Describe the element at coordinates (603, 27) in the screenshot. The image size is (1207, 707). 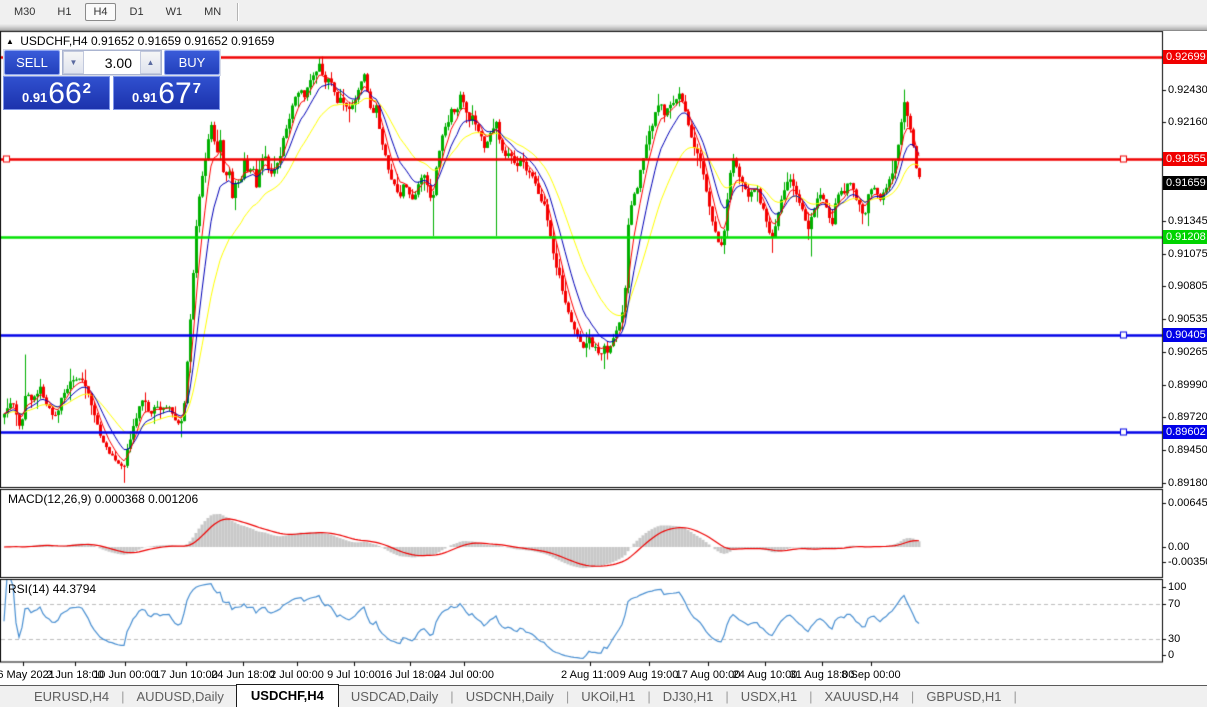
I see `toolbar-divider` at that location.